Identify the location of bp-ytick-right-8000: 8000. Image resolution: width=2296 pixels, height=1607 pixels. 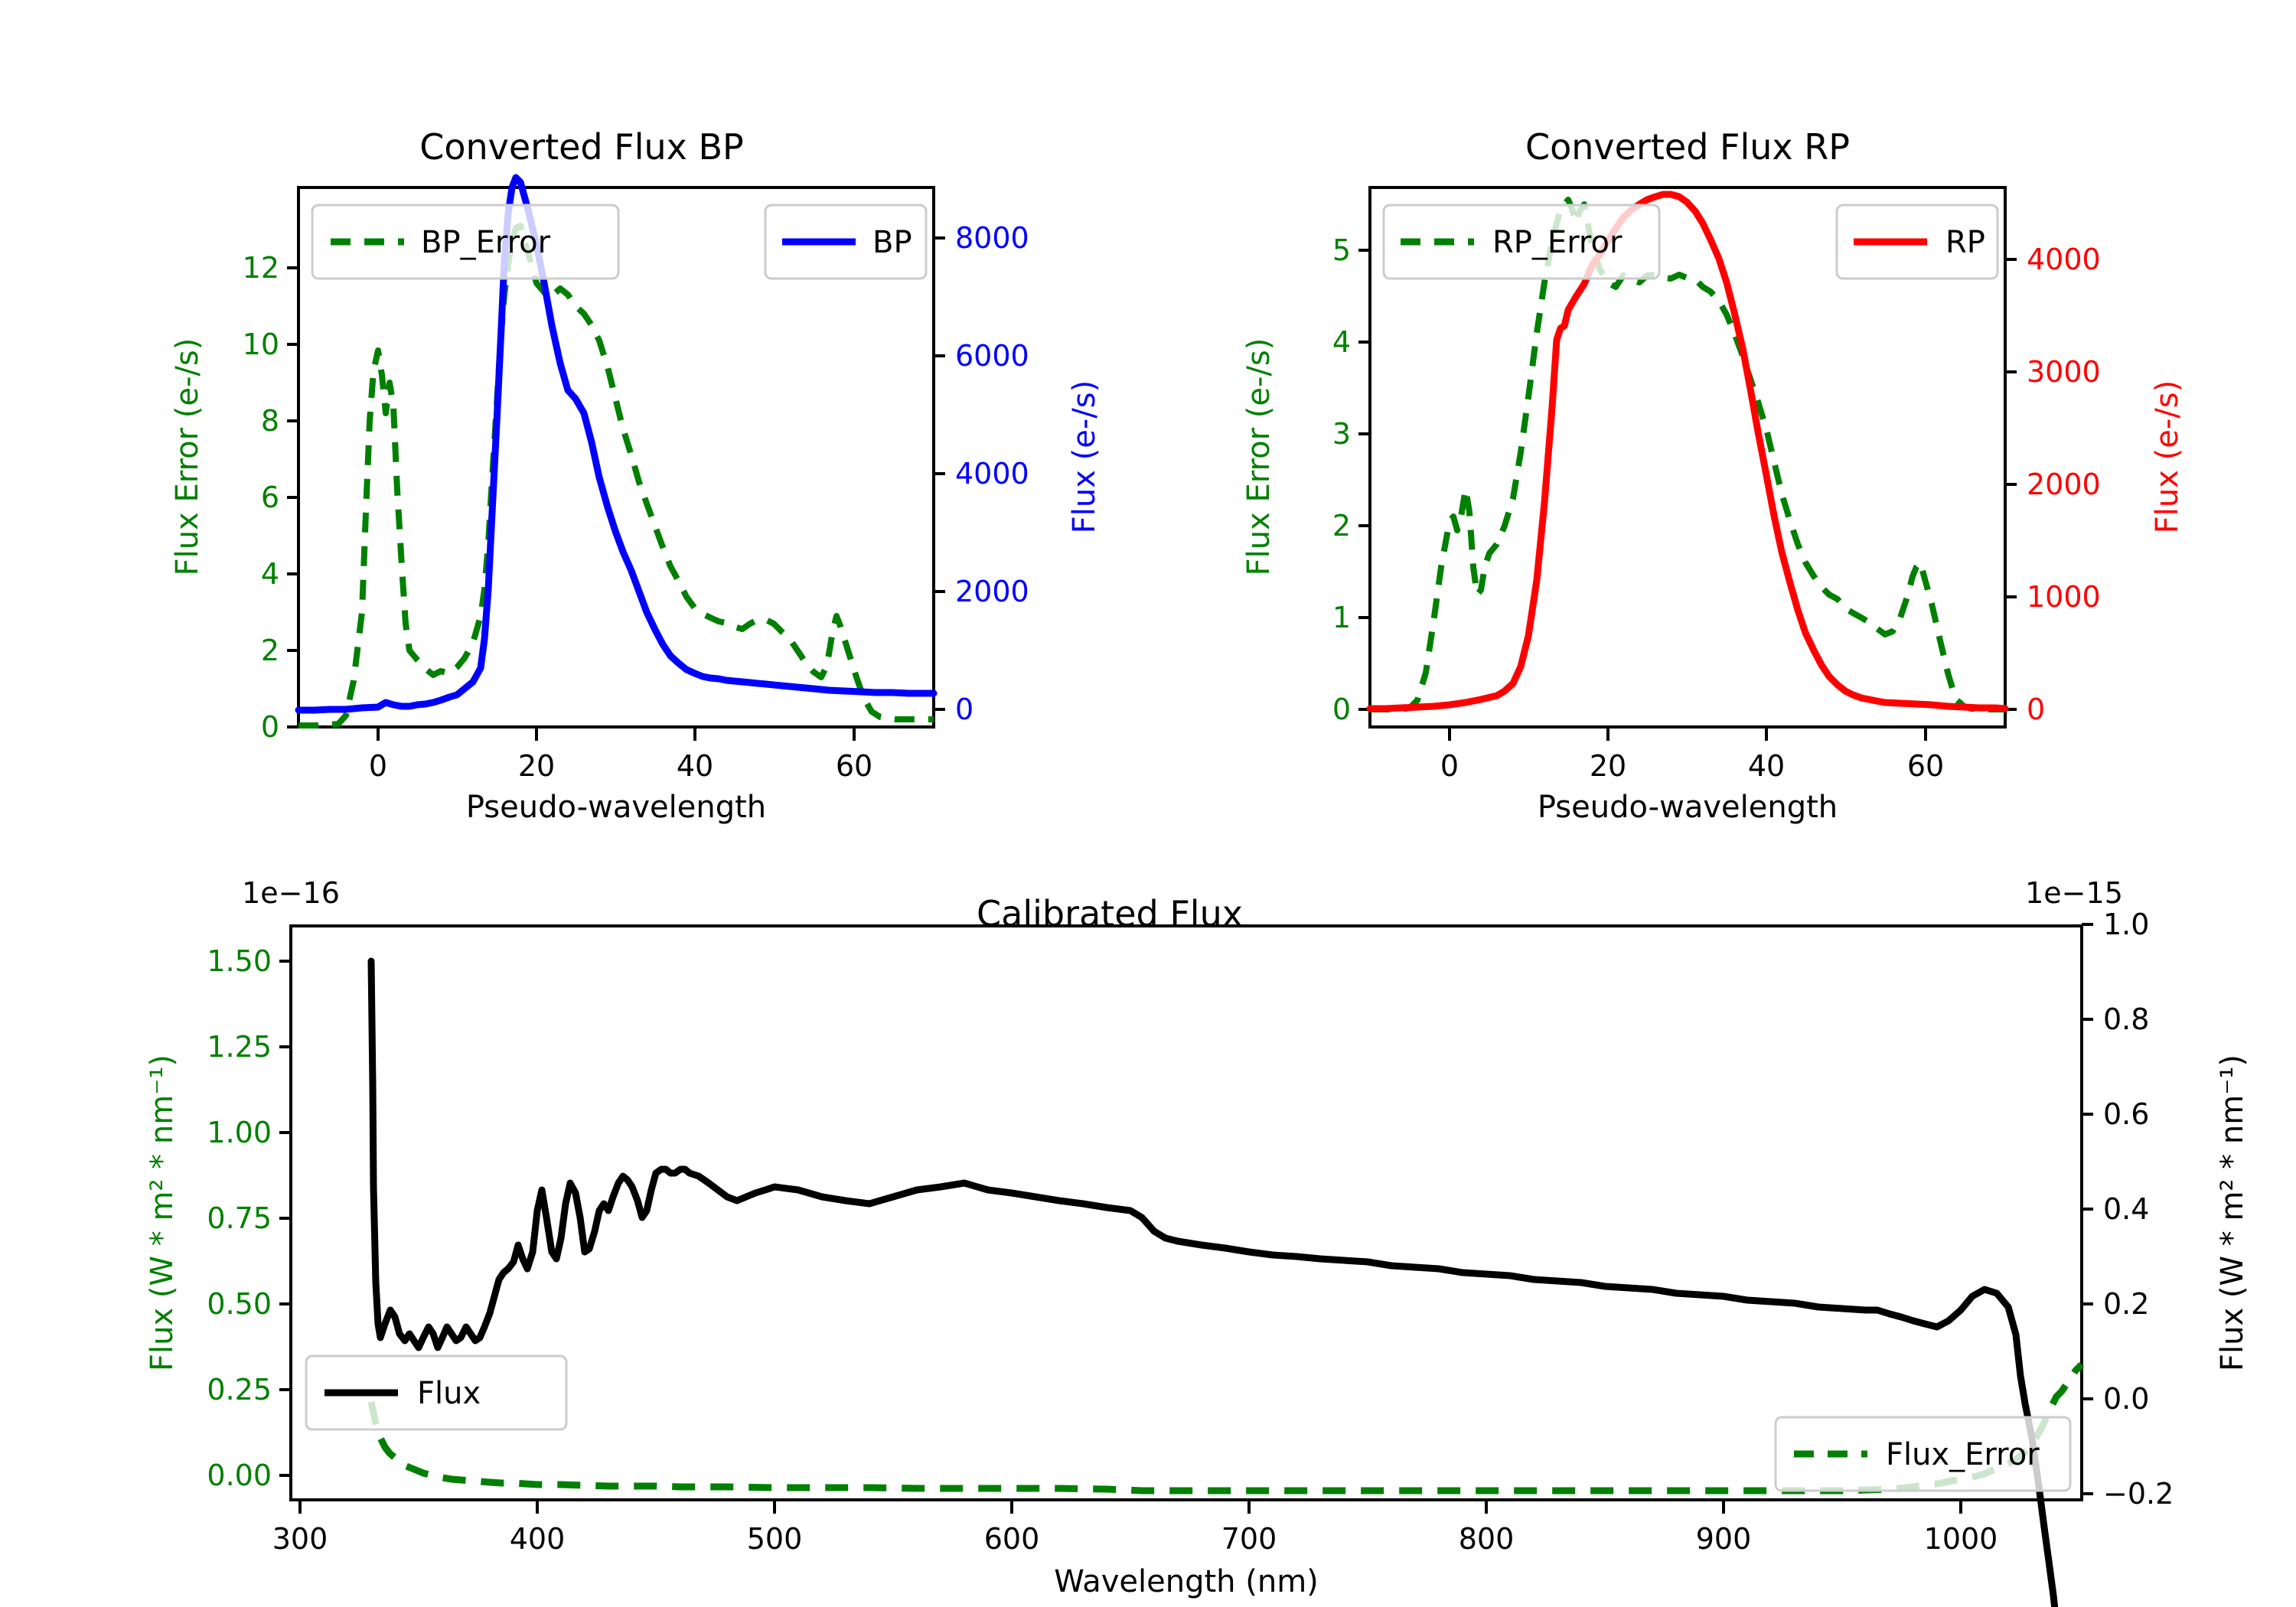
(992, 238).